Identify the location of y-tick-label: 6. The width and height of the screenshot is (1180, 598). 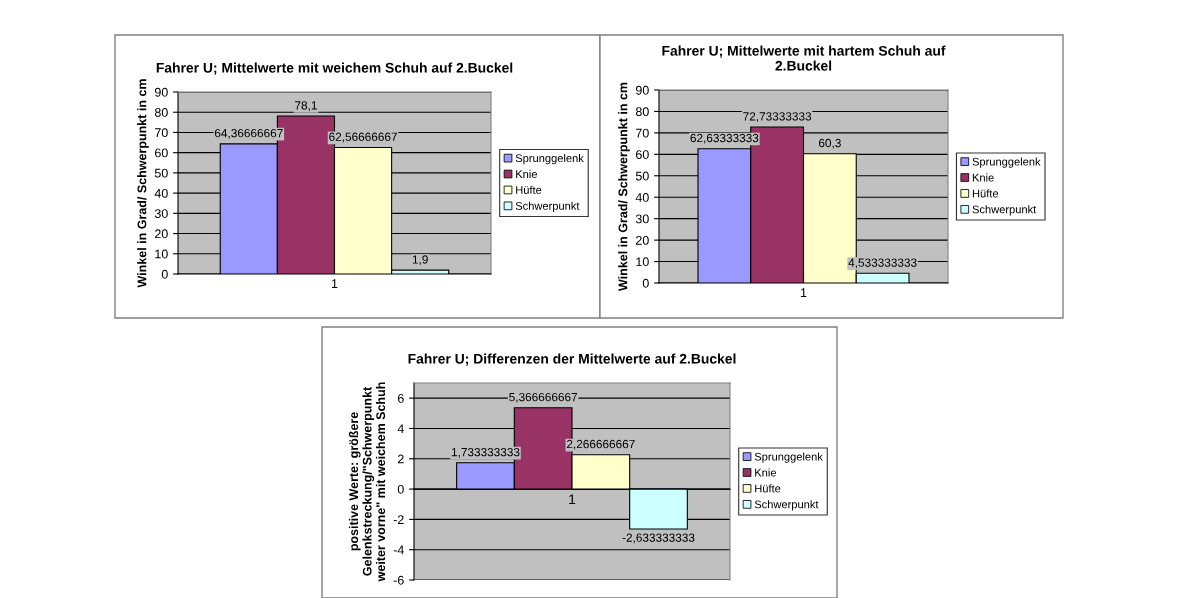
(400, 398).